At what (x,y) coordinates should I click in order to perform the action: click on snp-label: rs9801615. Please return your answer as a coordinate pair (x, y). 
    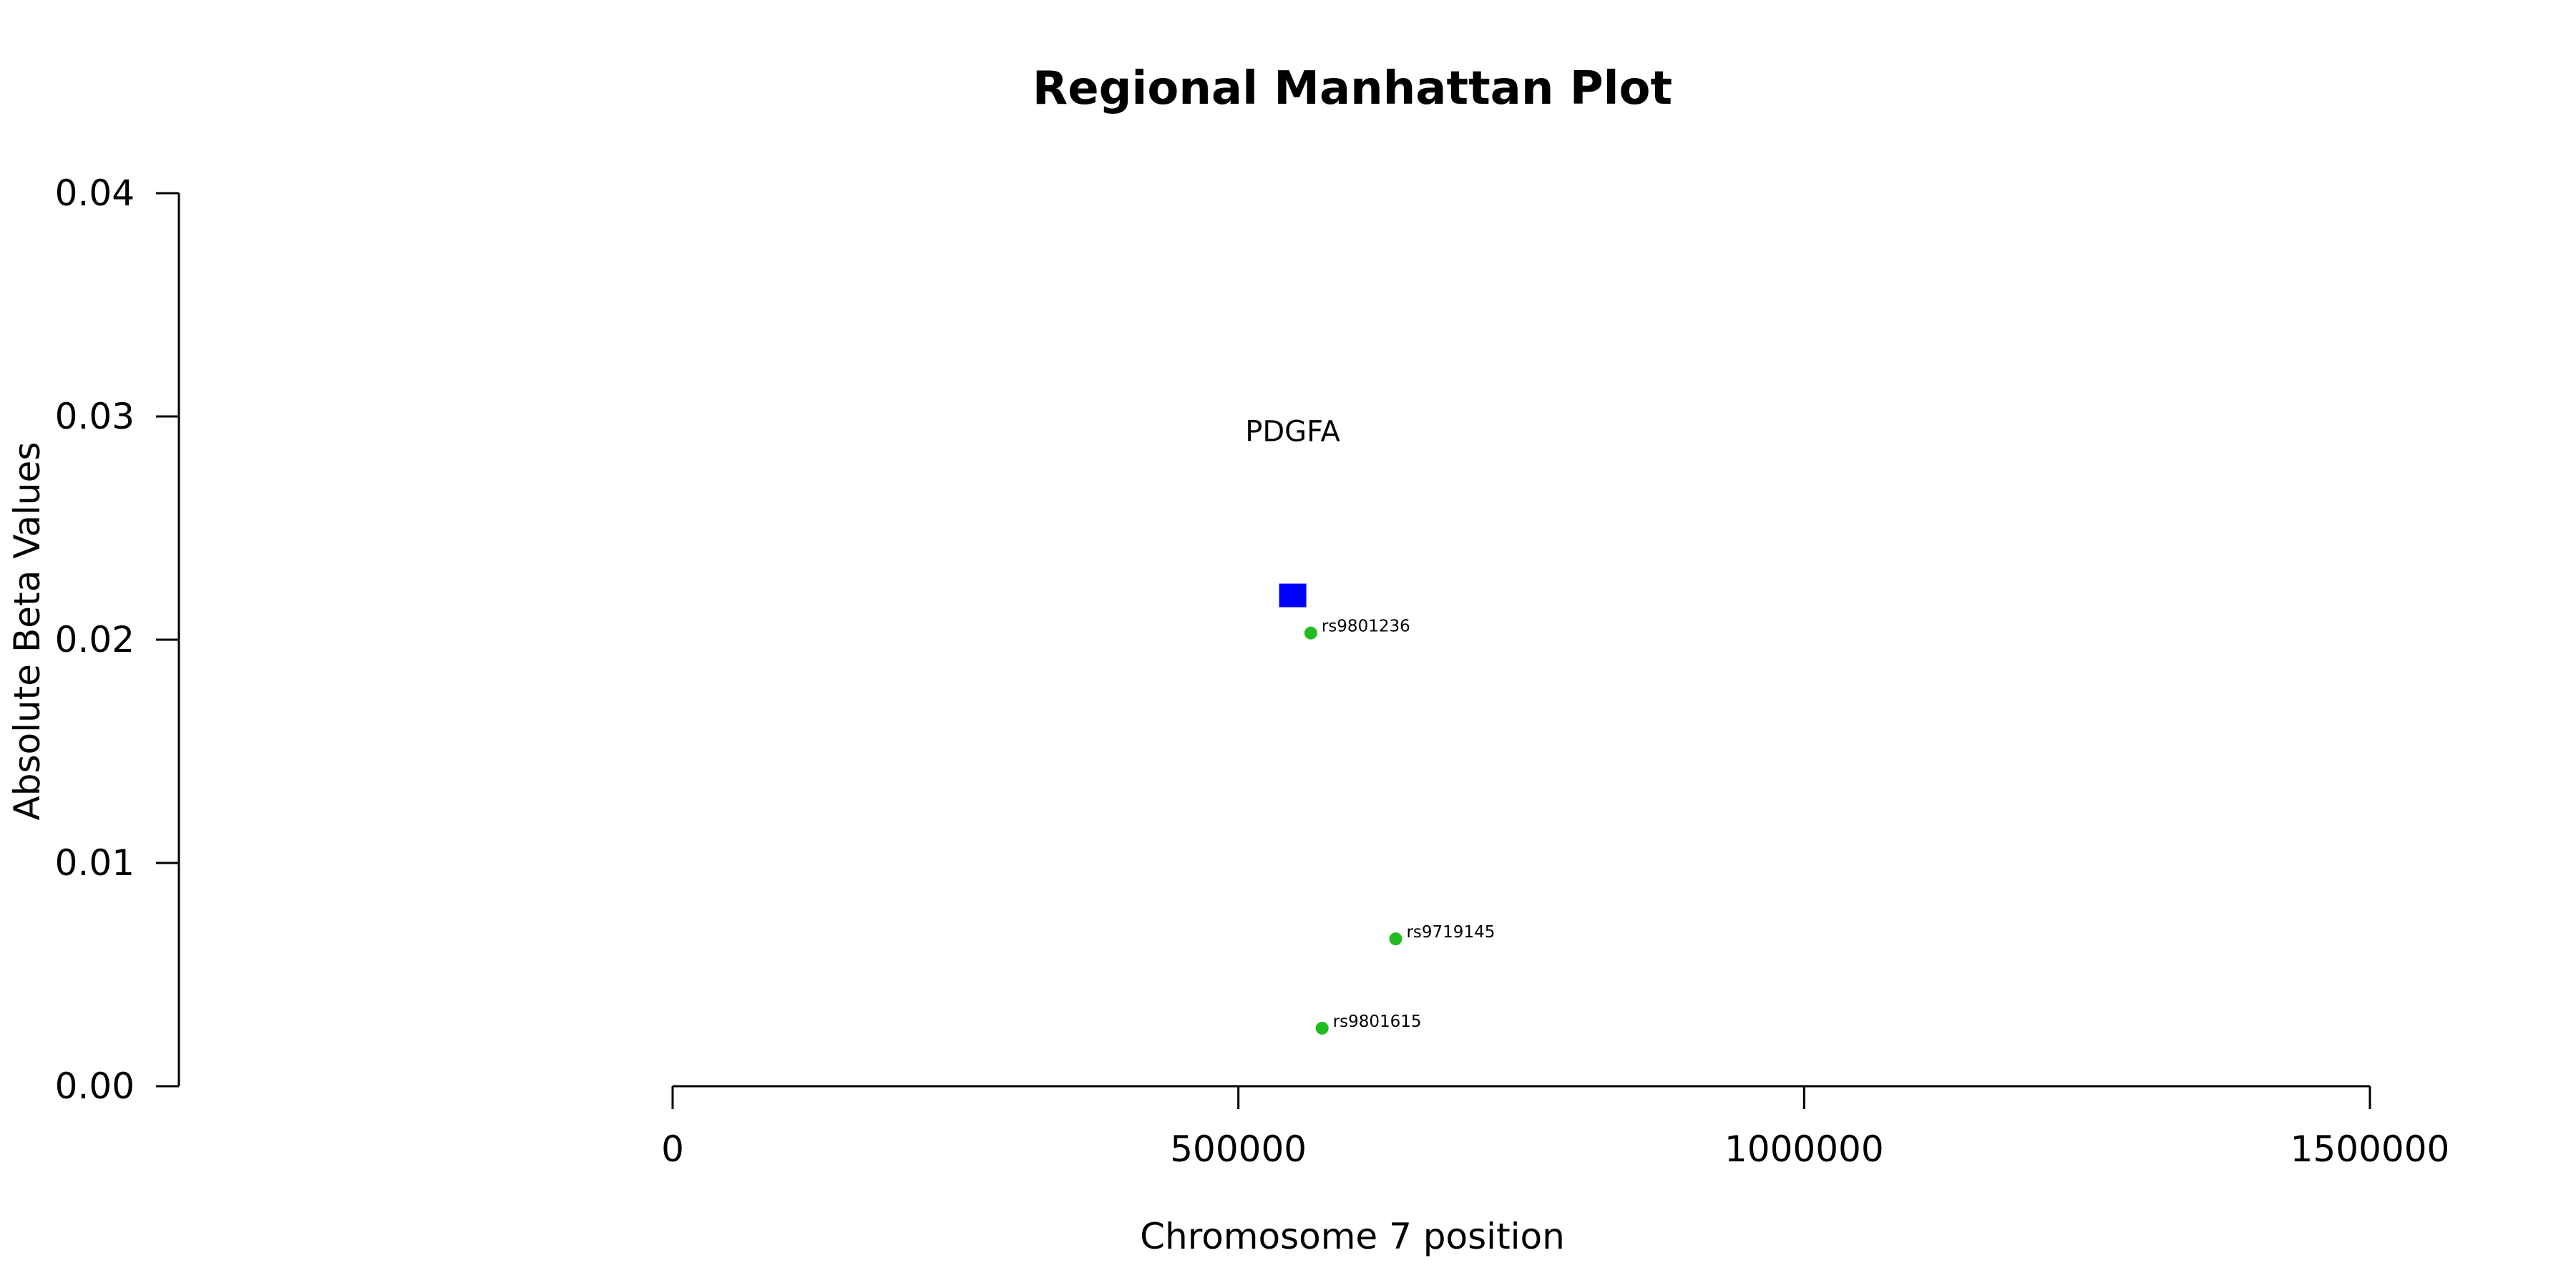
    Looking at the image, I should click on (1377, 1022).